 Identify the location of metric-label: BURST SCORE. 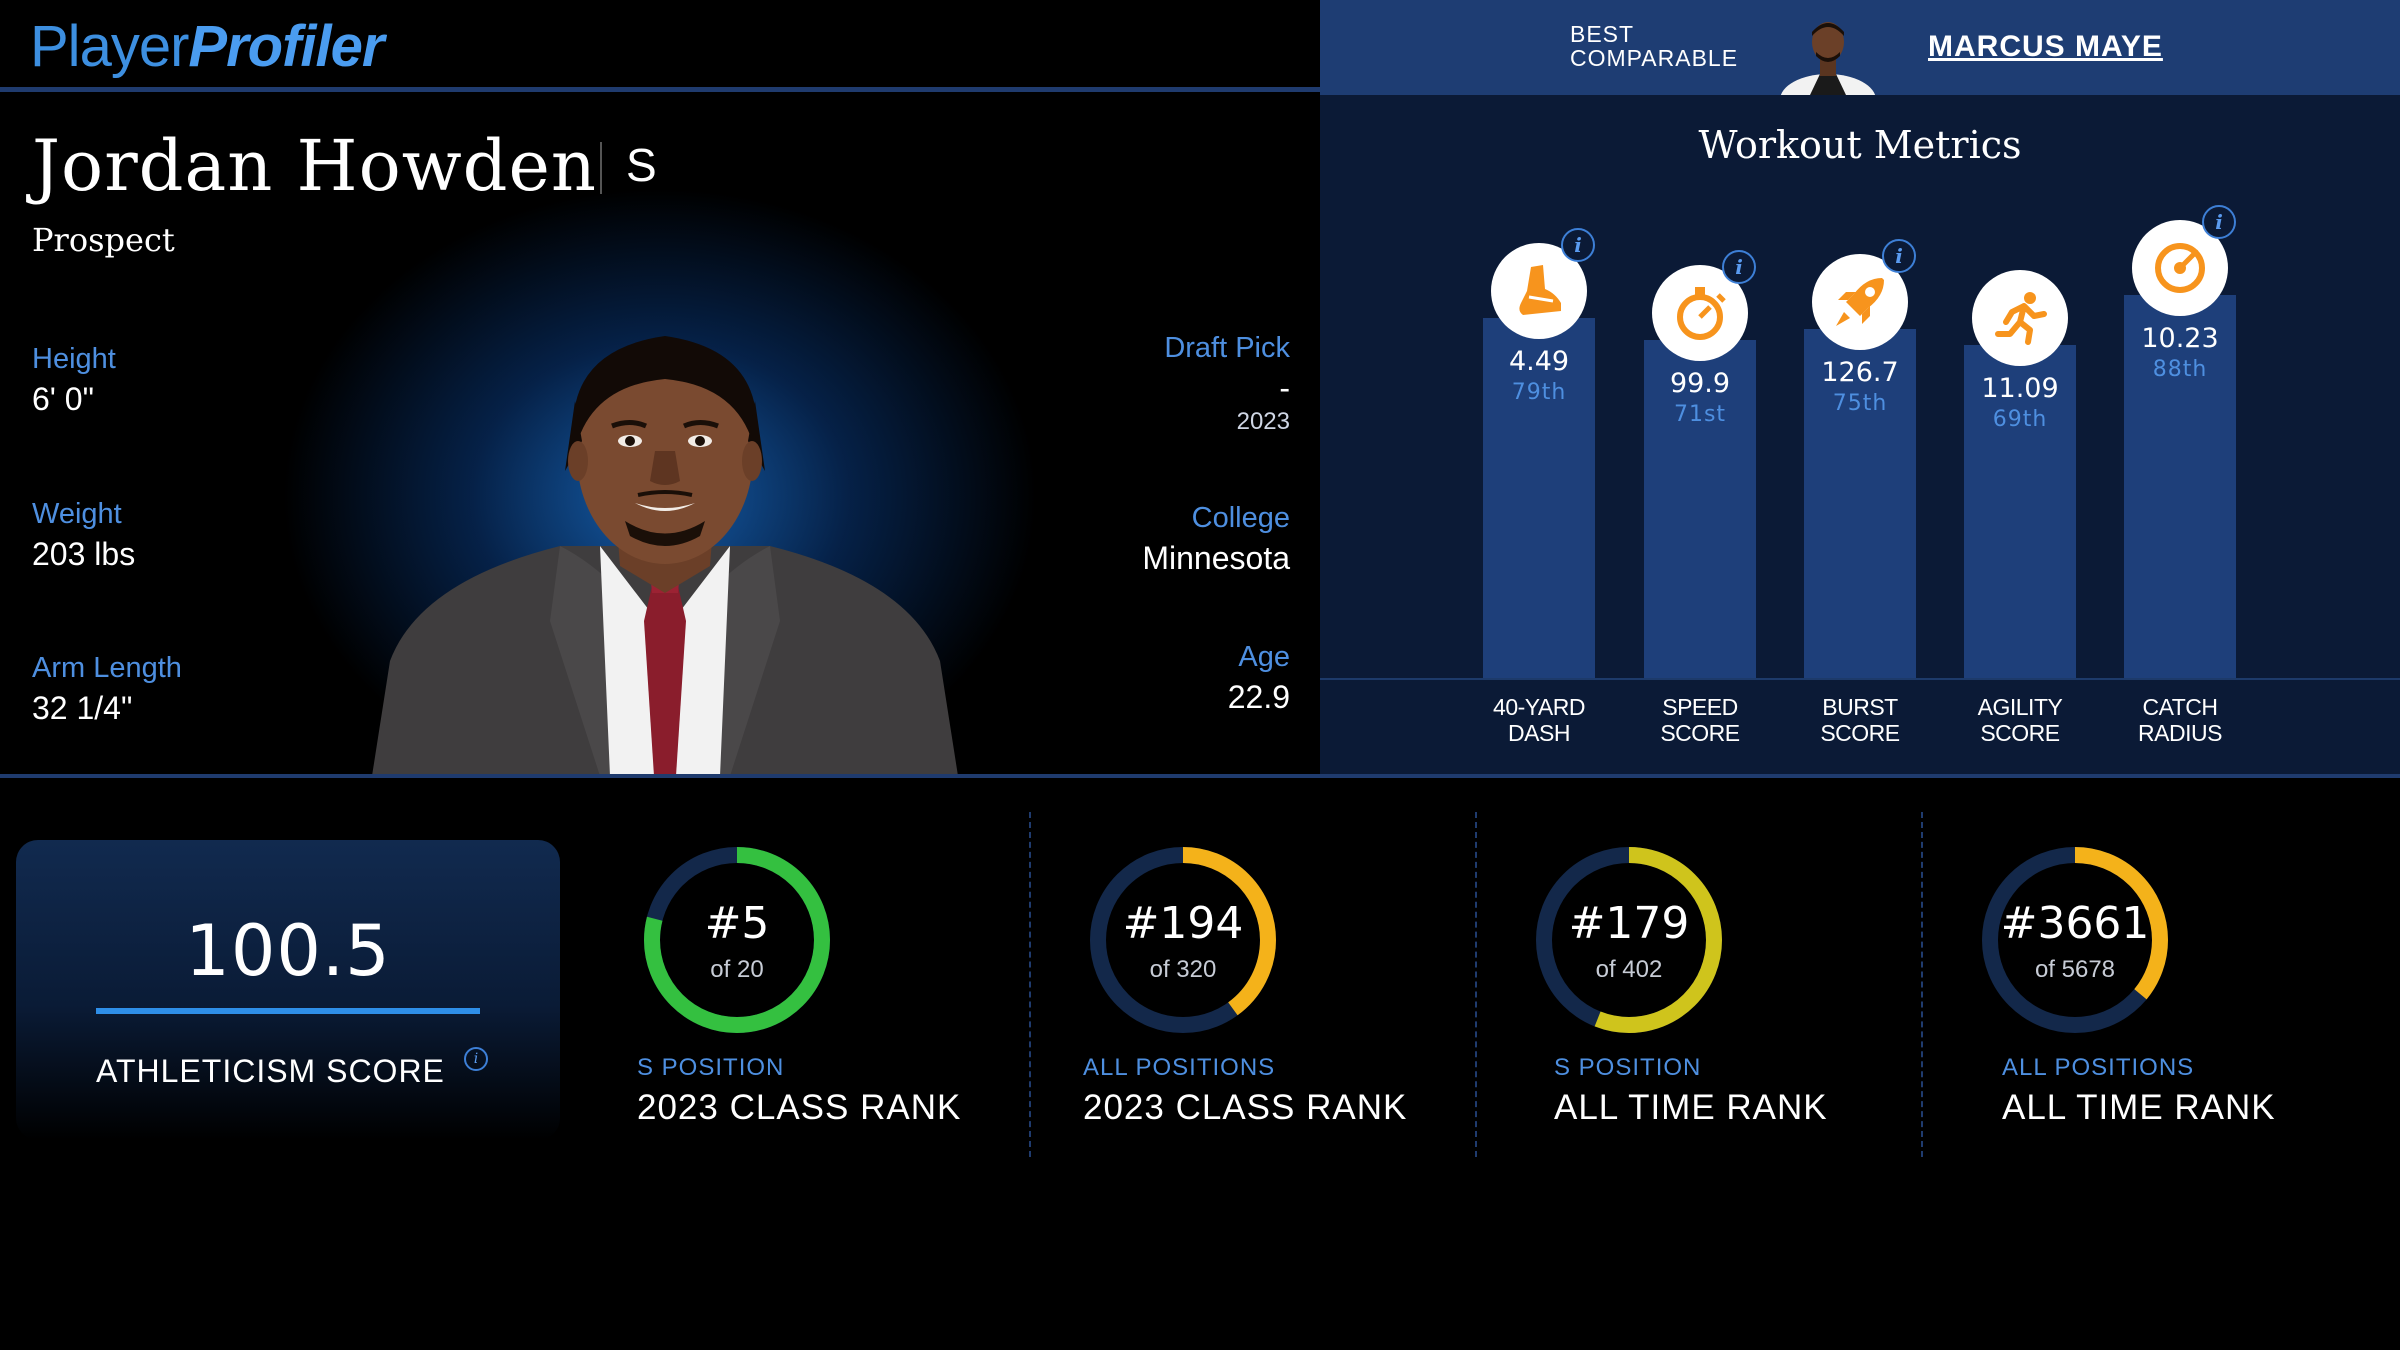
(1860, 720).